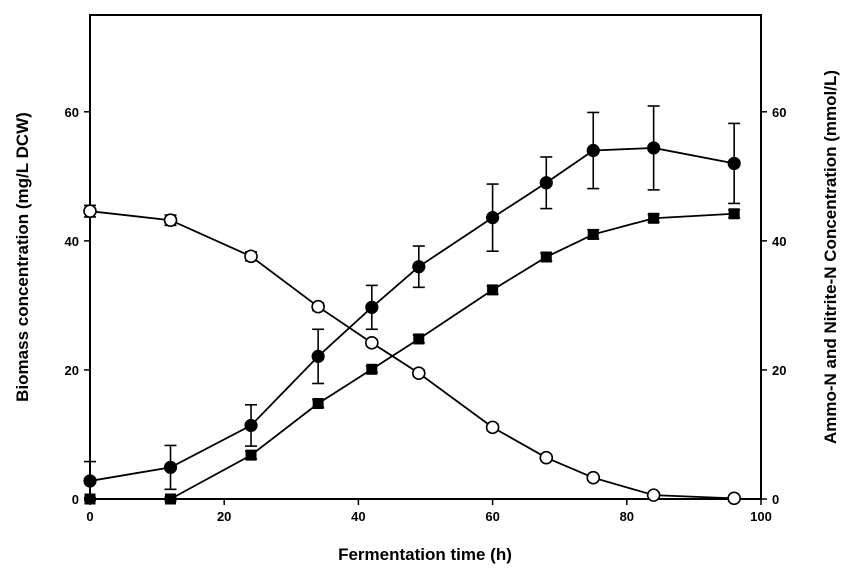 The image size is (849, 582). What do you see at coordinates (779, 112) in the screenshot?
I see `right-y-tick-label: 60` at bounding box center [779, 112].